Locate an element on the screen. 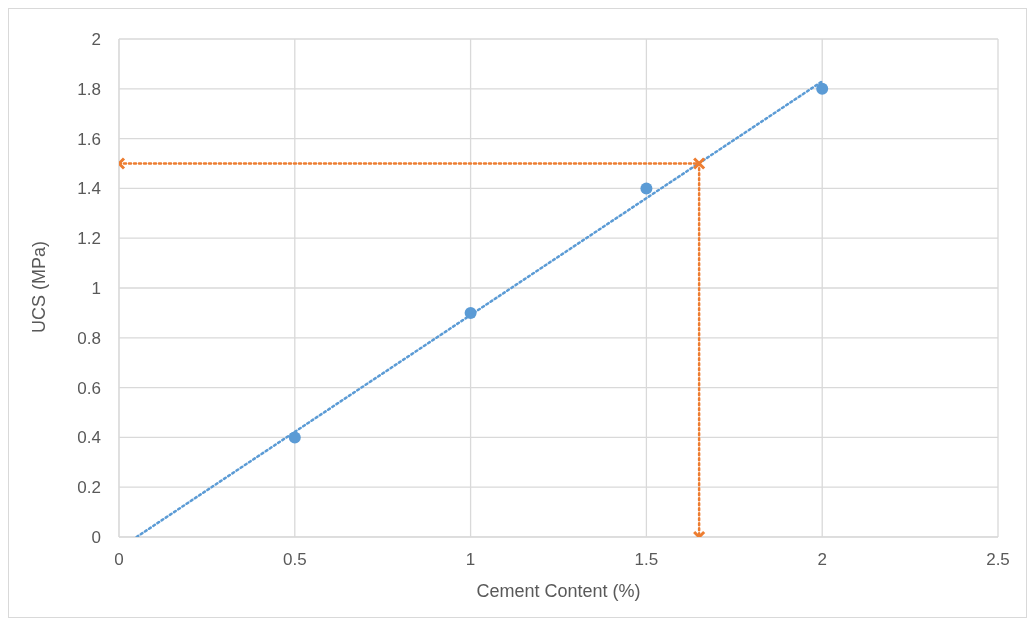 The height and width of the screenshot is (626, 1035). y-tick-label: 1.8 is located at coordinates (89, 89).